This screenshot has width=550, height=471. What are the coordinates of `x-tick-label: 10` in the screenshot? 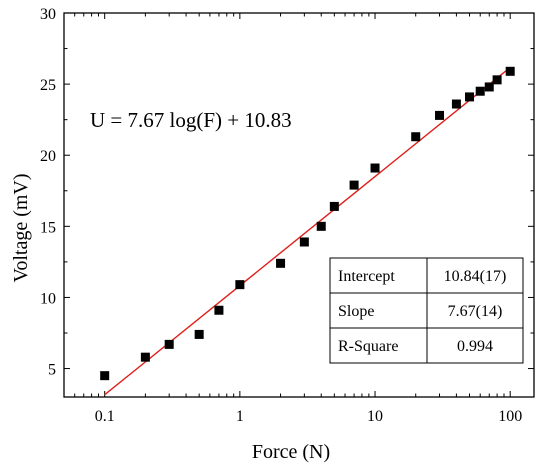 It's located at (375, 416).